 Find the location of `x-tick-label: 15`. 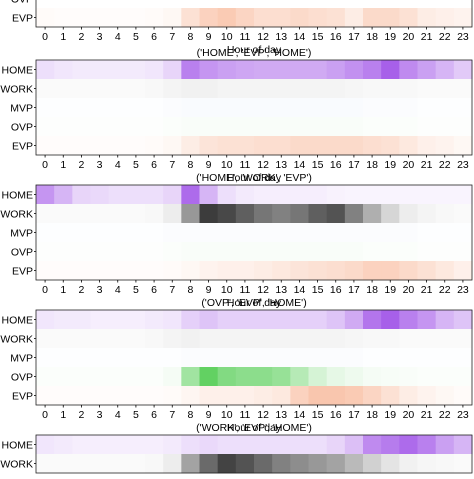

x-tick-label: 15 is located at coordinates (318, 290).